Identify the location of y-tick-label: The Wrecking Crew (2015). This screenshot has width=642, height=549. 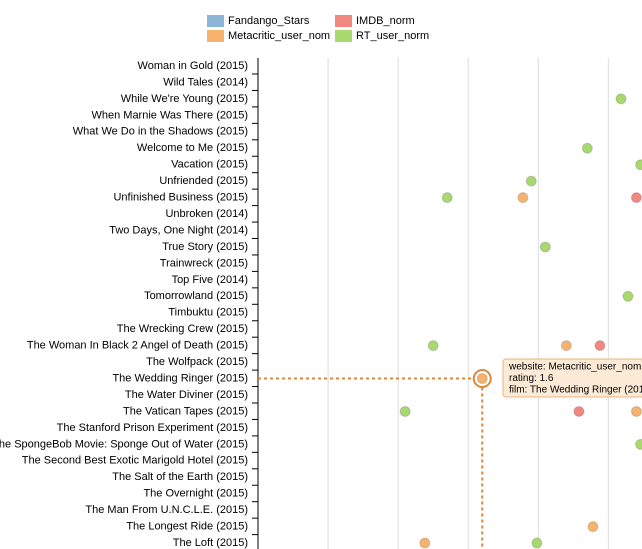
(182, 329).